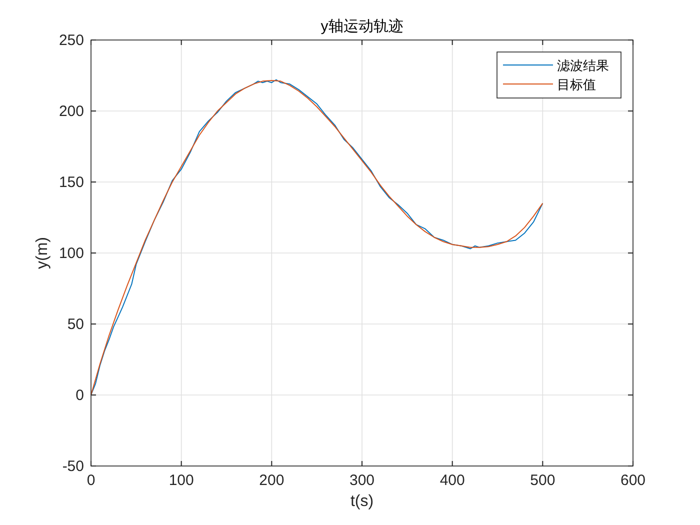  Describe the element at coordinates (71, 253) in the screenshot. I see `y-tick-label: 100` at that location.